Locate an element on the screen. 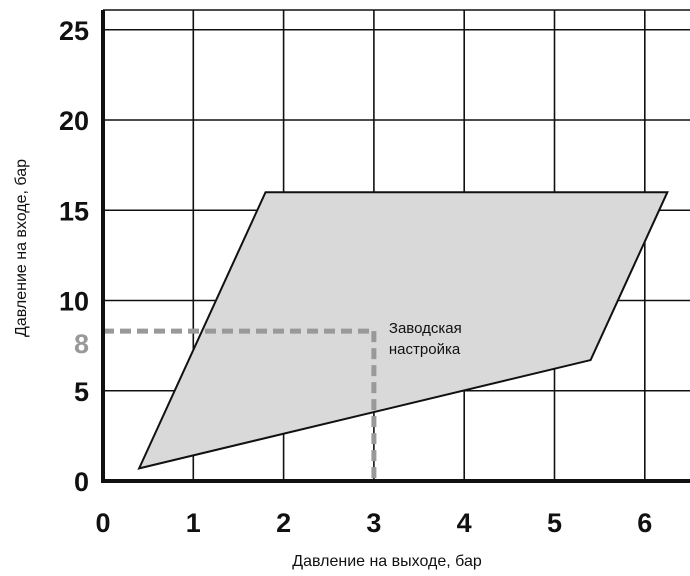  x-tick-label: 6 is located at coordinates (644, 523).